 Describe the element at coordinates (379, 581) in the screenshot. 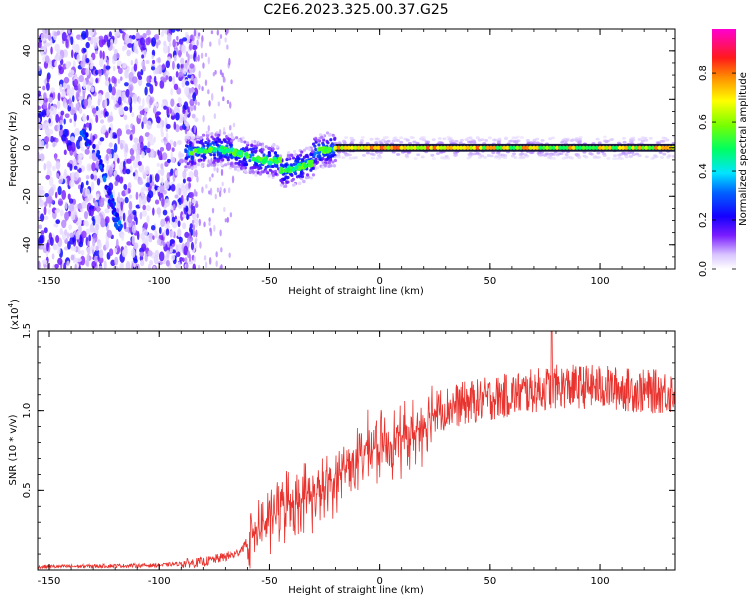

I see `x-tick-label: 0` at that location.